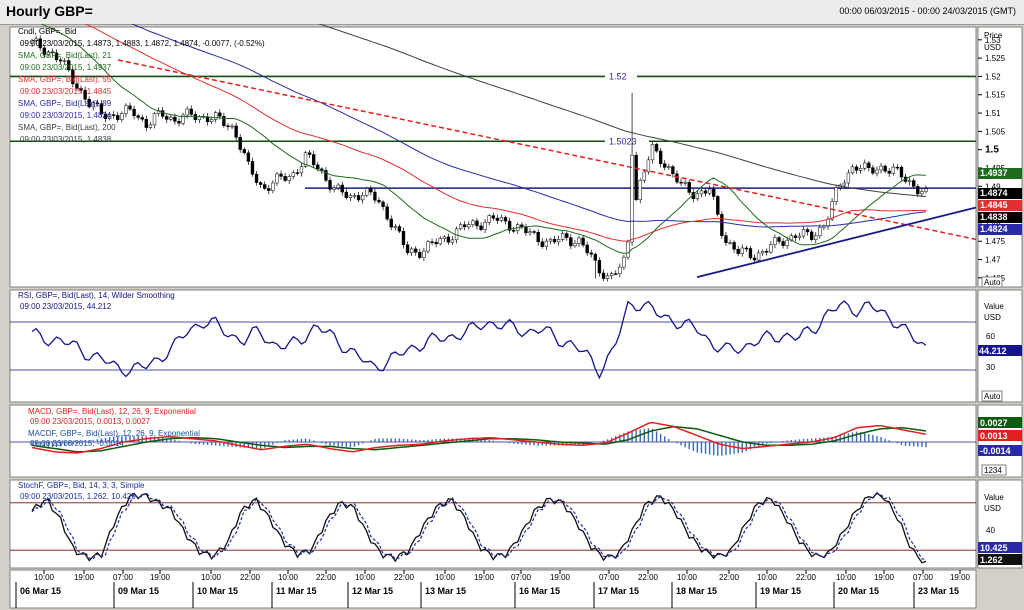  I want to click on time-day-label: 12 Mar 15, so click(372, 591).